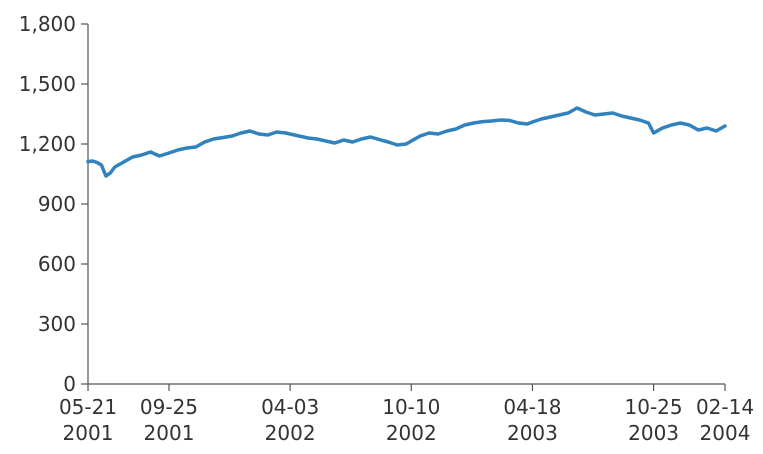  I want to click on y-tick-label: 900, so click(57, 204).